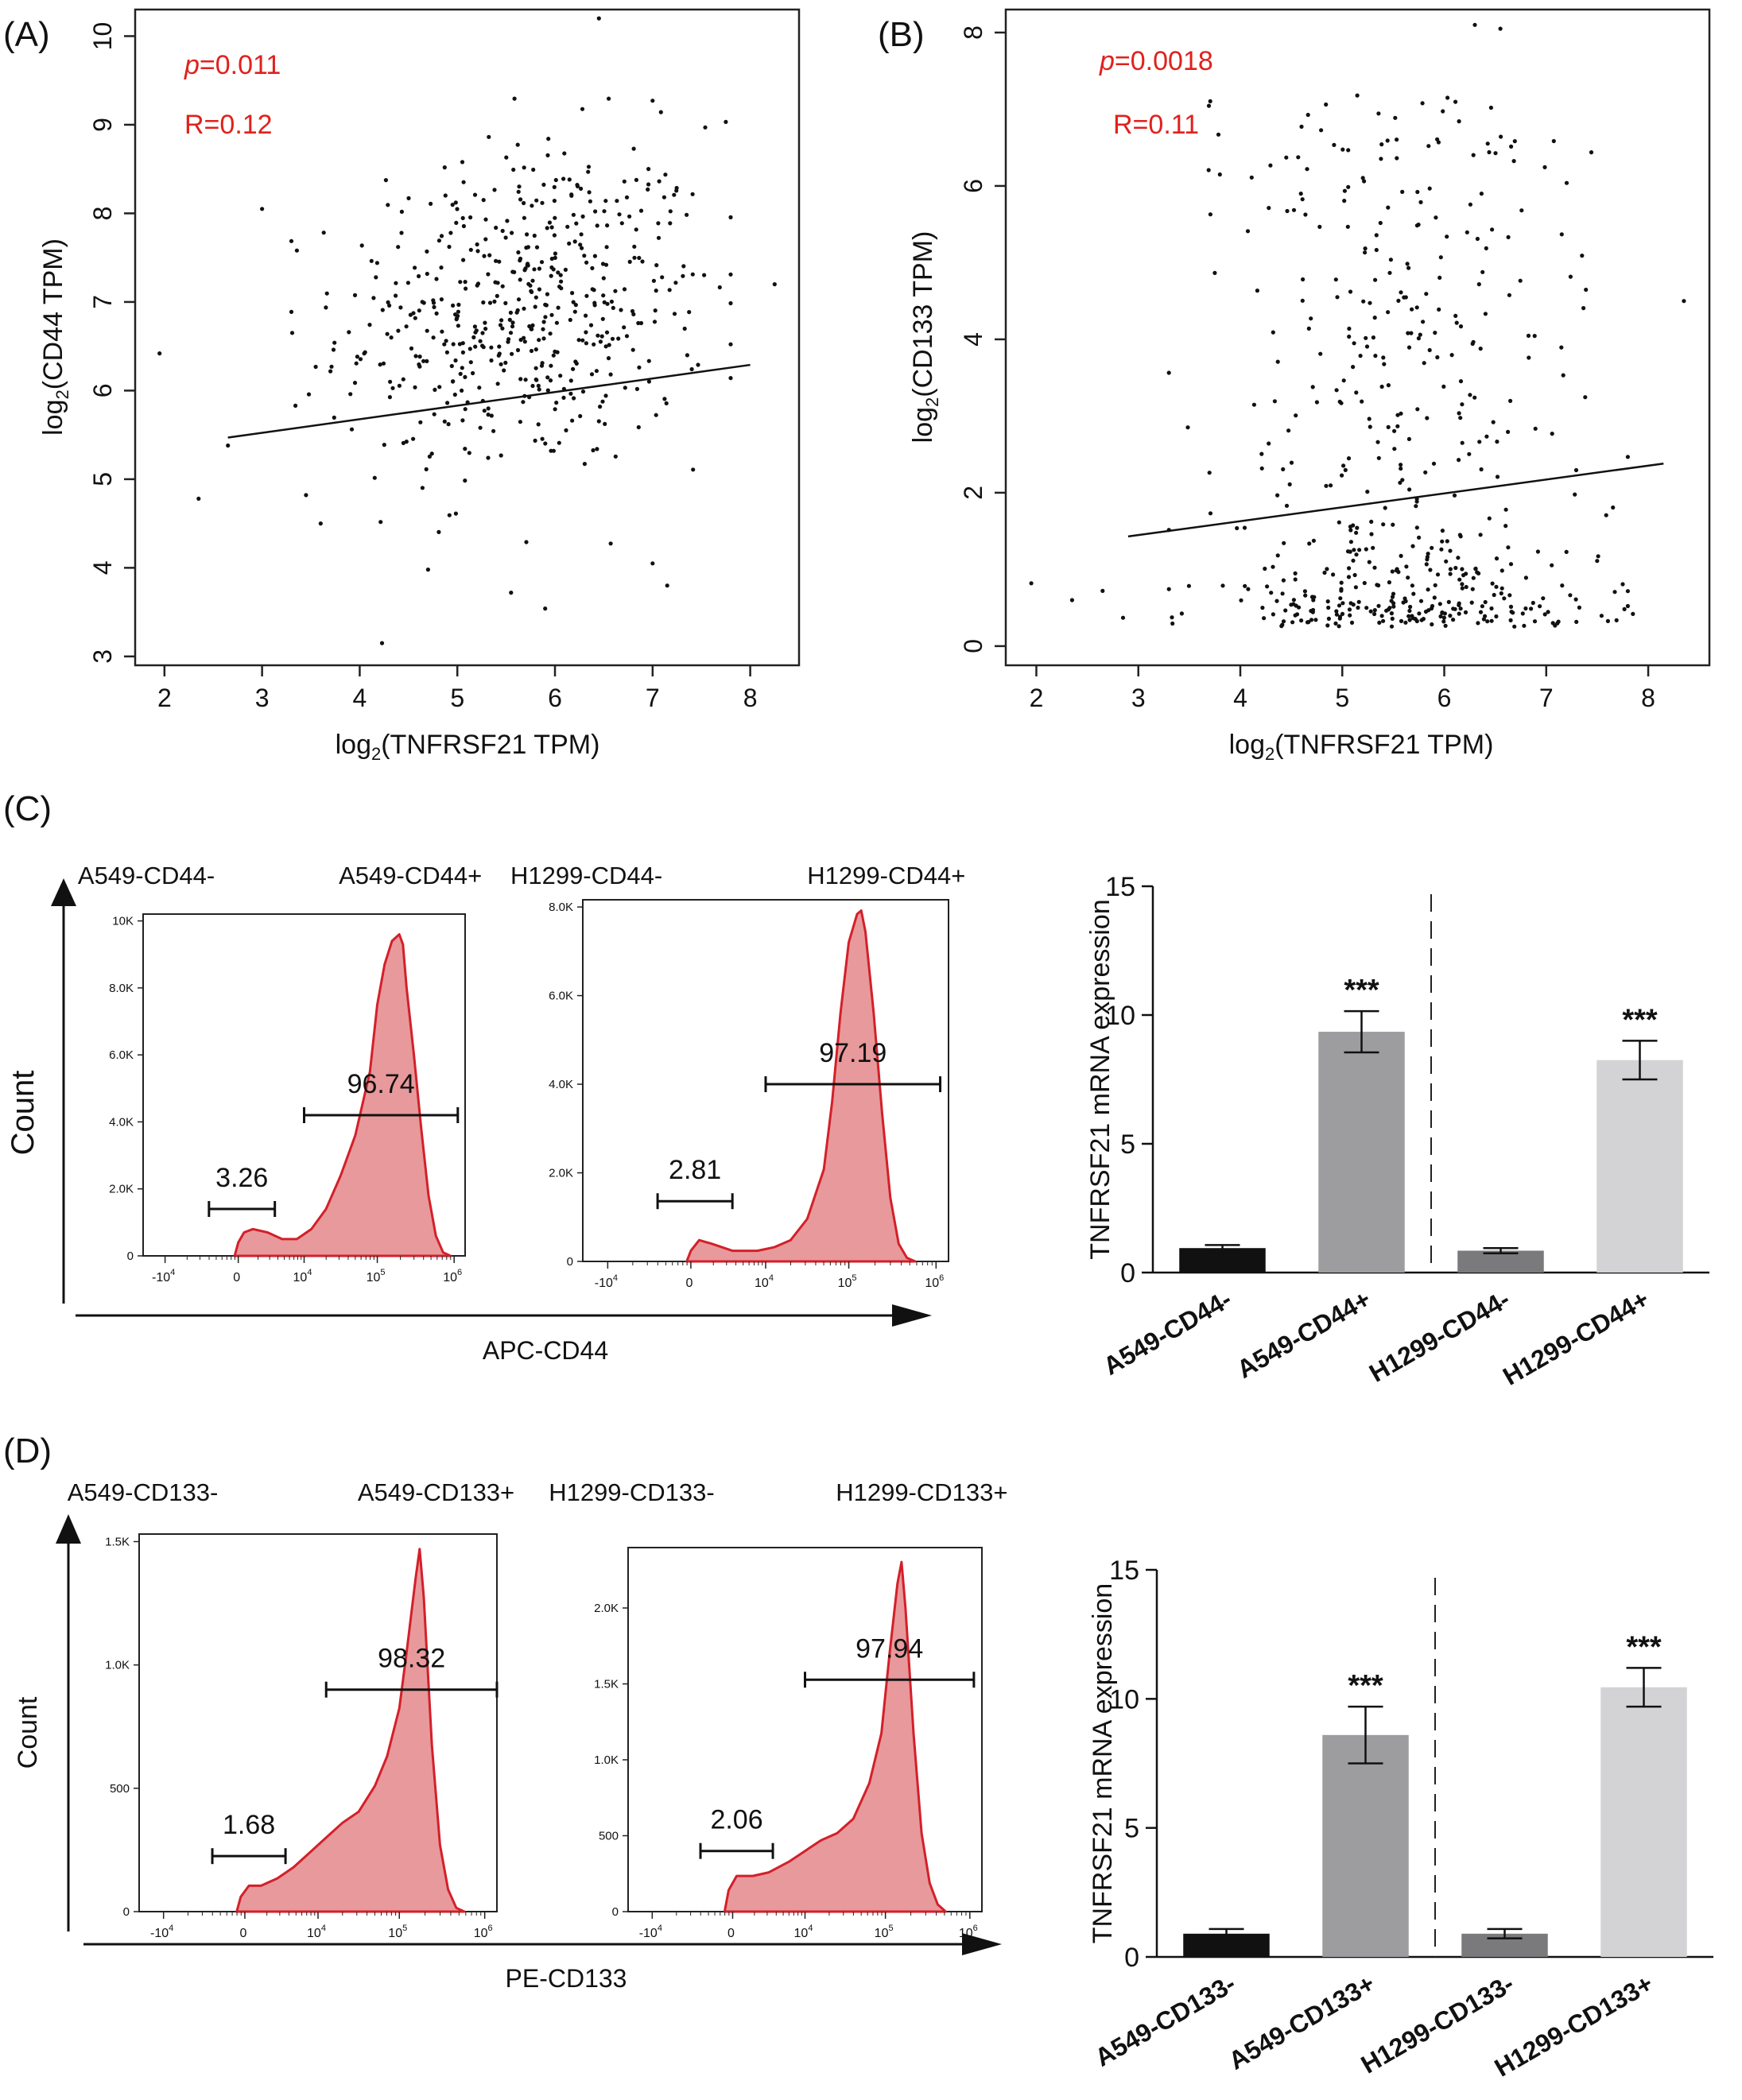 This screenshot has height=2100, width=1742. I want to click on flow-x-tick-label: 10⁴, so click(316, 1932).